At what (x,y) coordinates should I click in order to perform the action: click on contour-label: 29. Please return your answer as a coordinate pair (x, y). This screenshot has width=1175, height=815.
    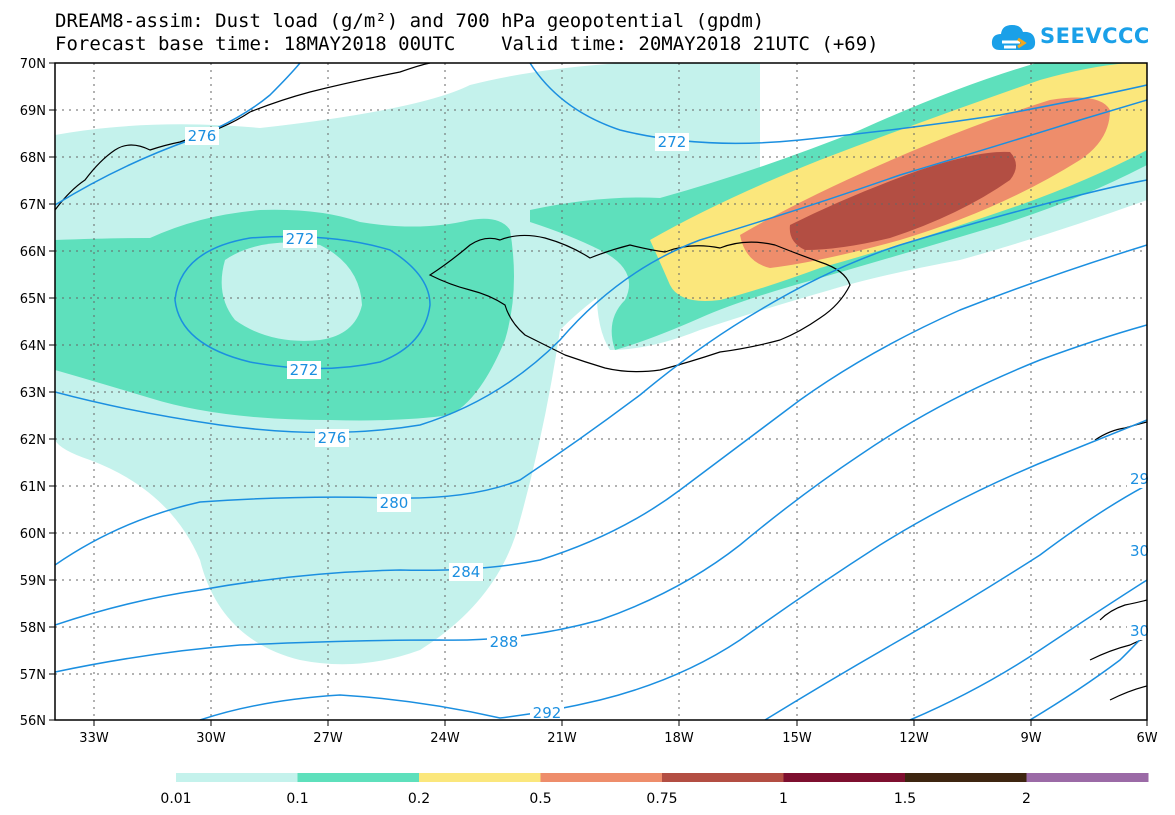
    Looking at the image, I should click on (1139, 479).